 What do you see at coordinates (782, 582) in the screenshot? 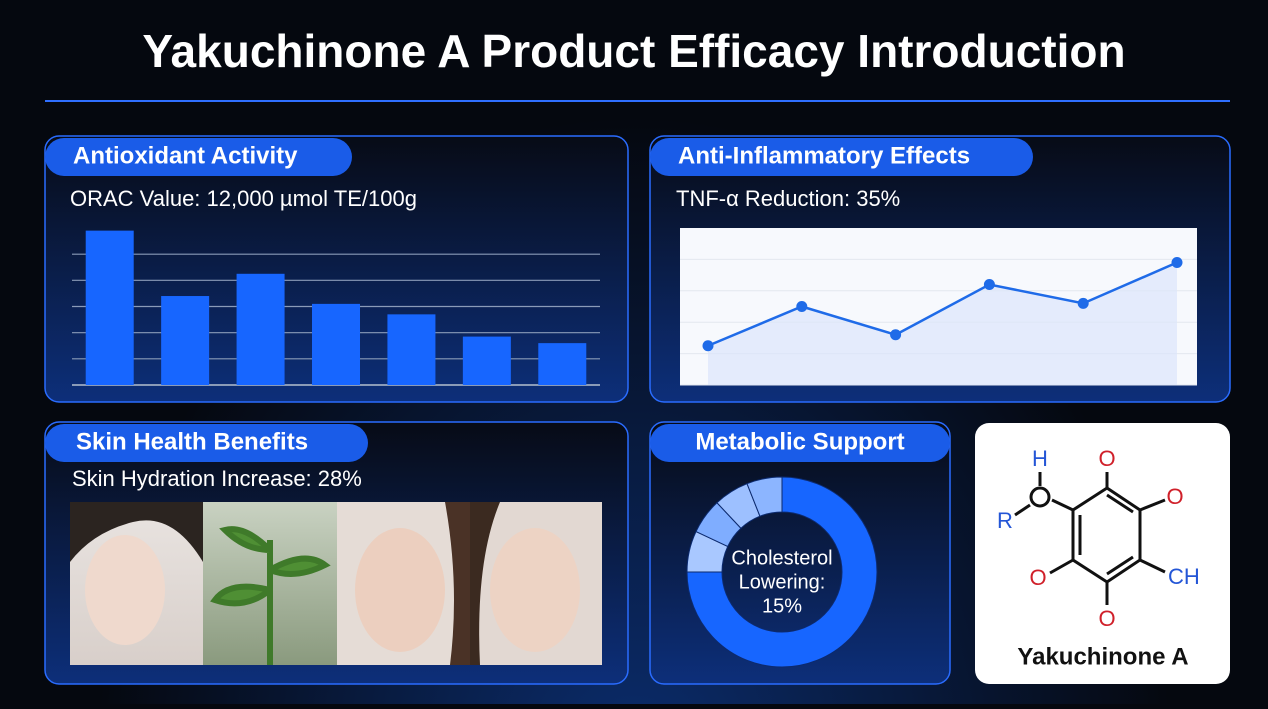
I see `donut-label: Lowering:` at bounding box center [782, 582].